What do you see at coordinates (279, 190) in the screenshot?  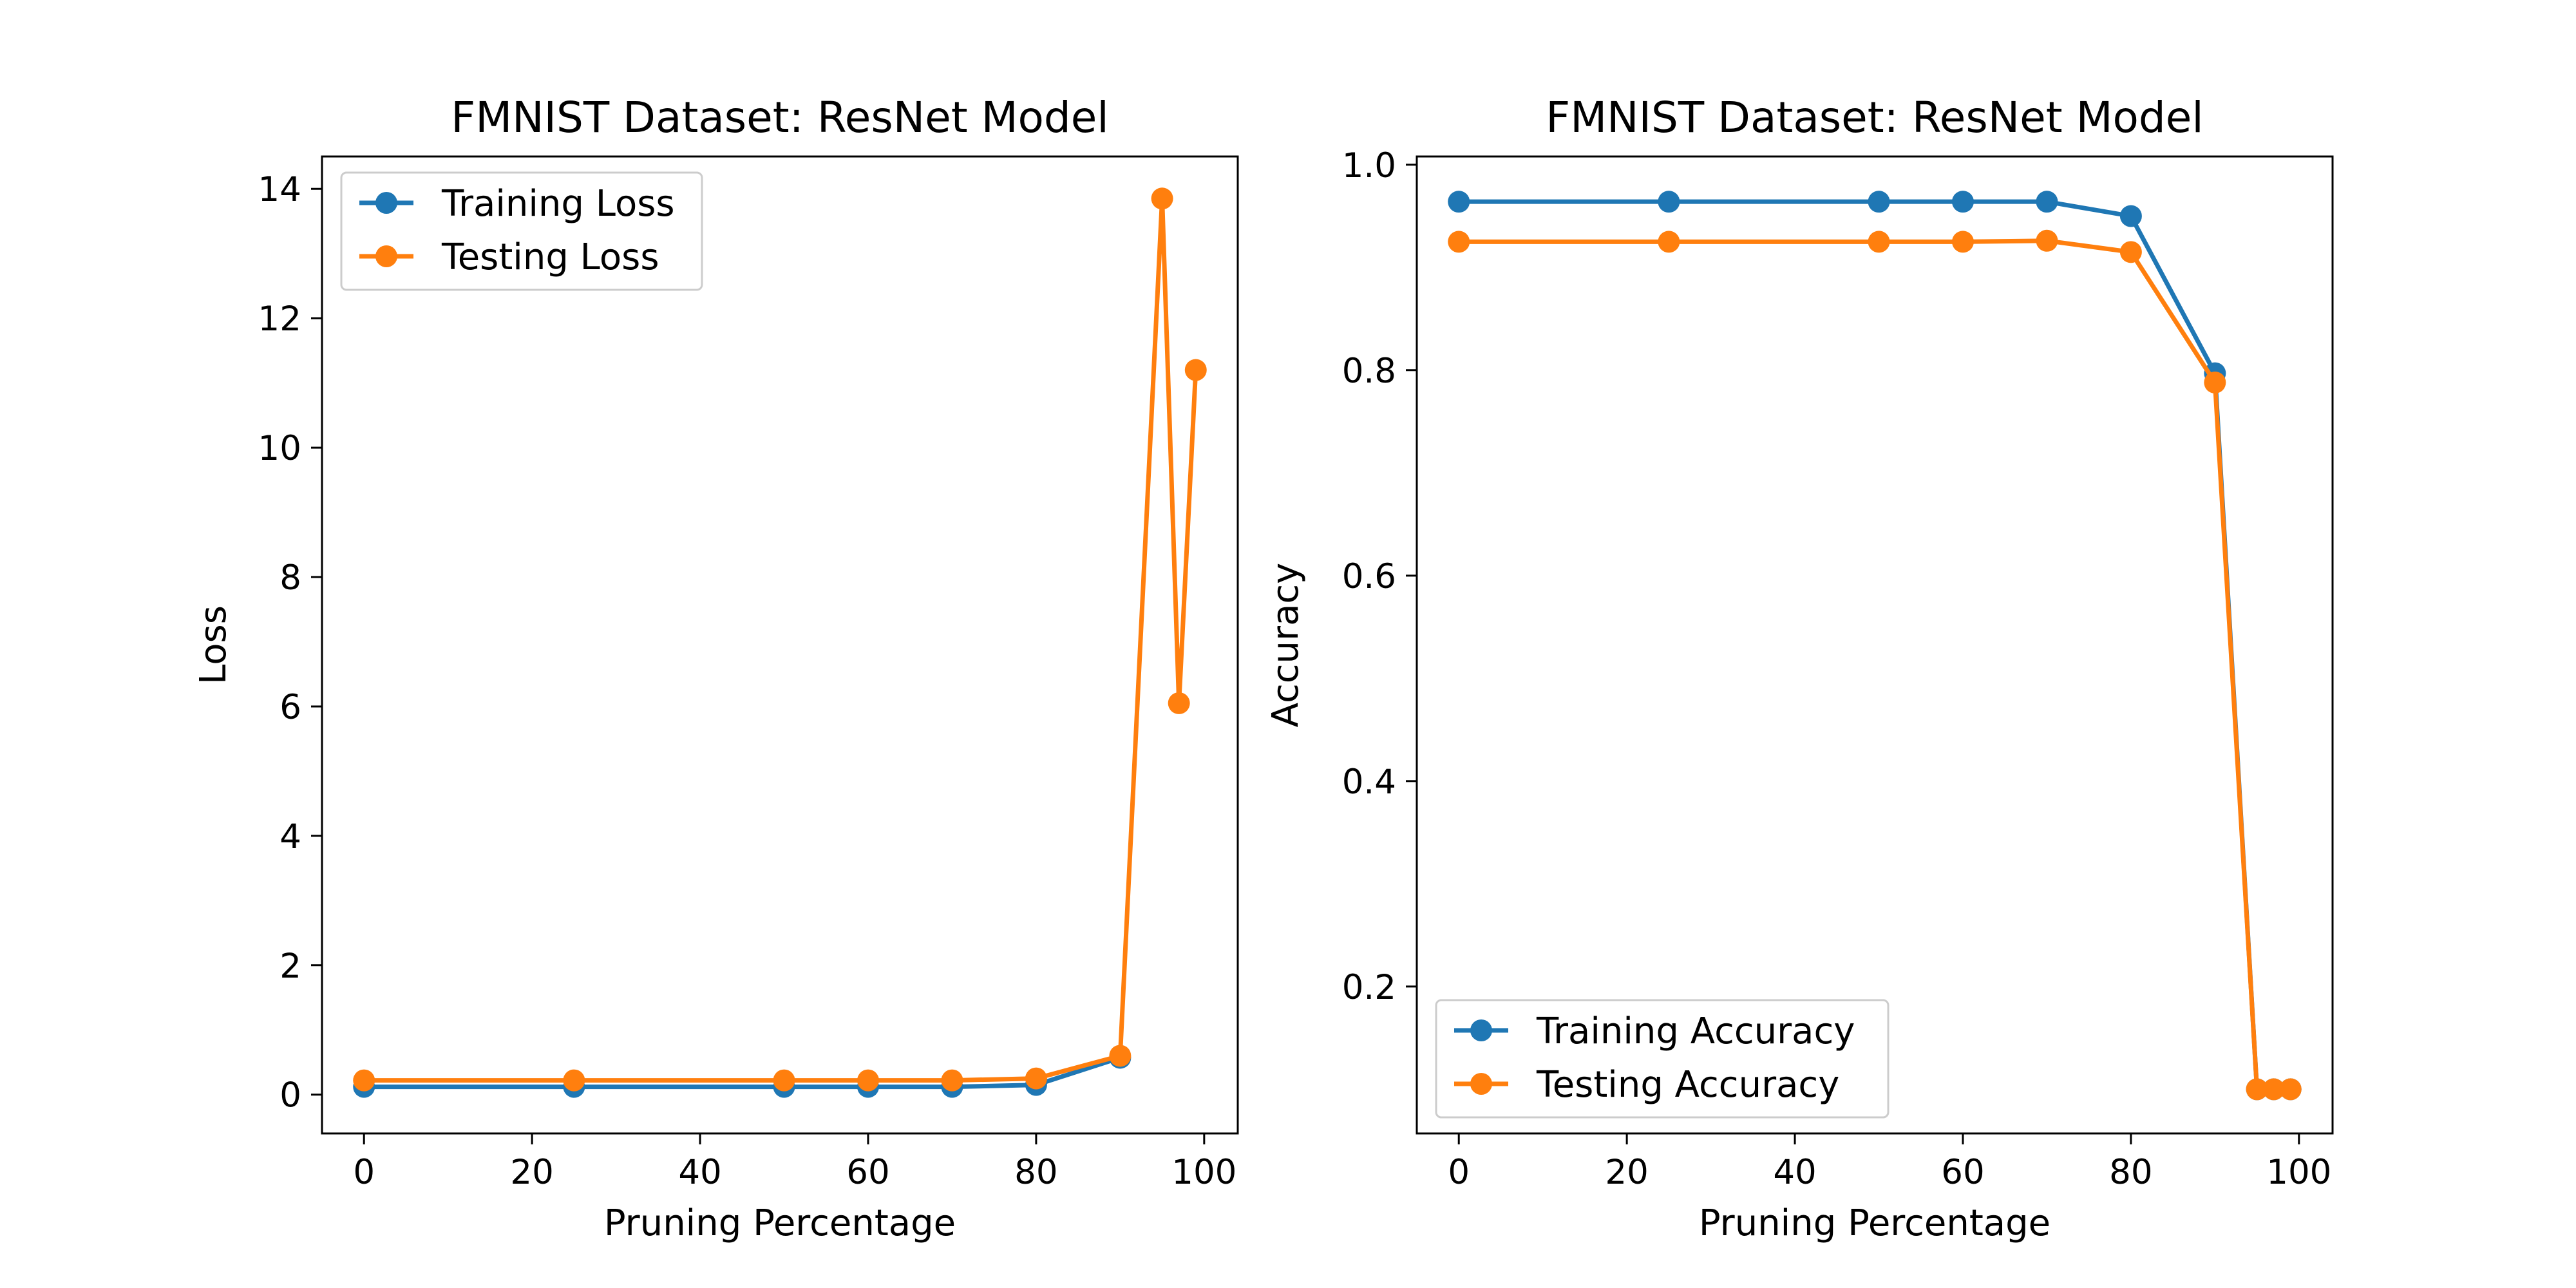 I see `y-tick-label: 14` at bounding box center [279, 190].